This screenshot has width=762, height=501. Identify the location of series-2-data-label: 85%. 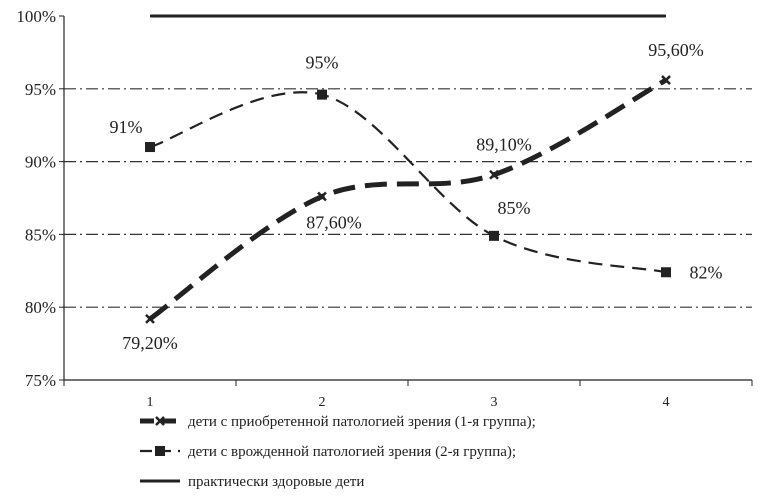
(514, 208).